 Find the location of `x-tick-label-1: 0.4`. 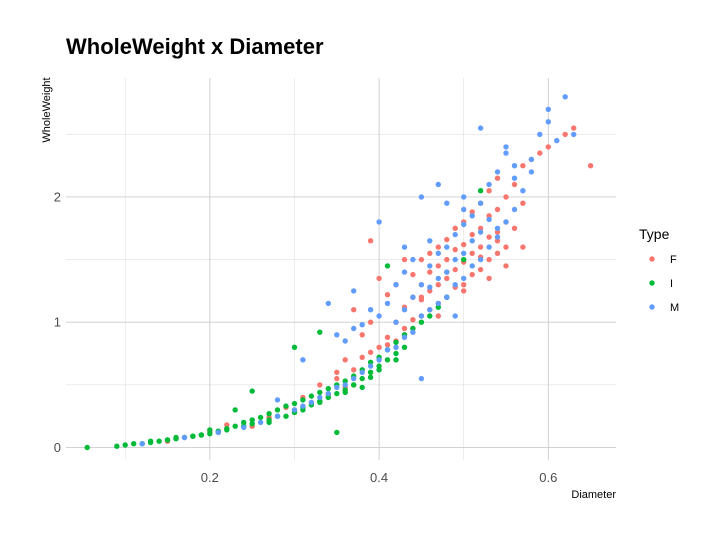

x-tick-label-1: 0.4 is located at coordinates (379, 477).